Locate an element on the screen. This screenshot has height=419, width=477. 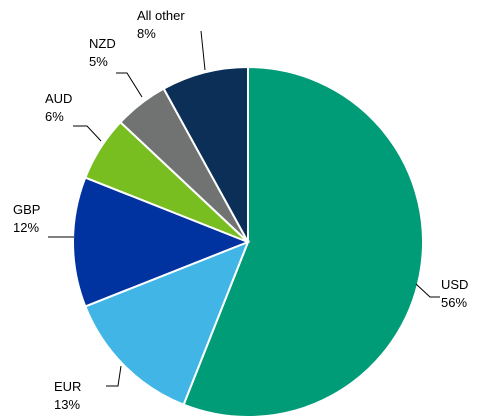
slice-label: GBP is located at coordinates (26, 209).